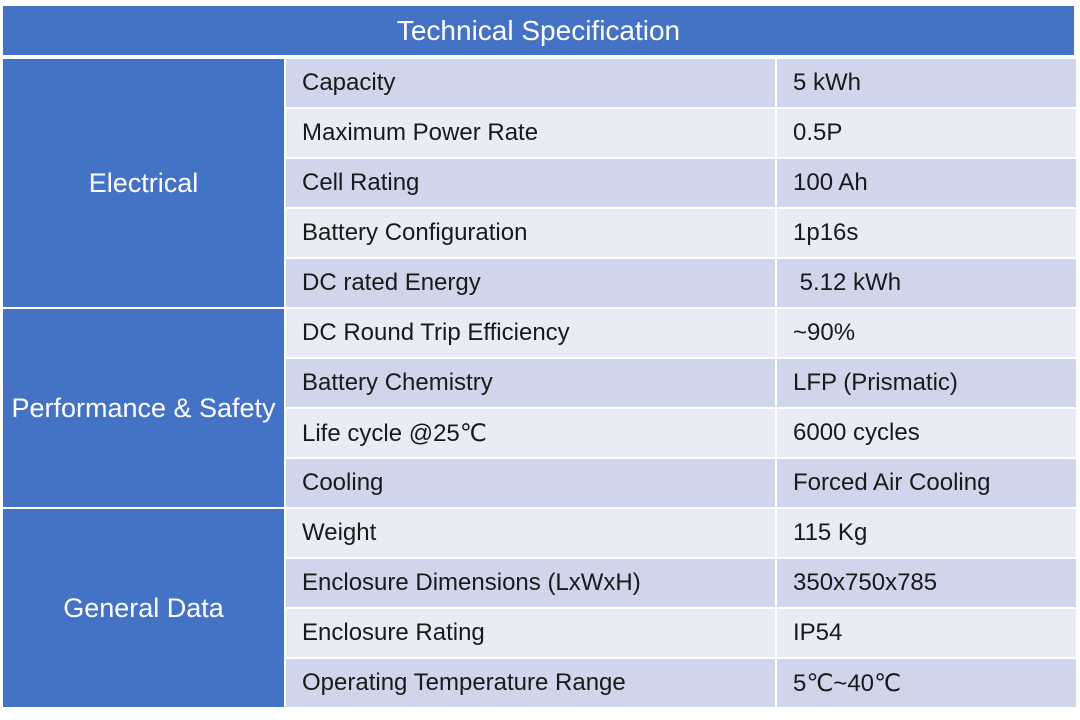  What do you see at coordinates (926, 83) in the screenshot?
I see `row-value: 5 kWh` at bounding box center [926, 83].